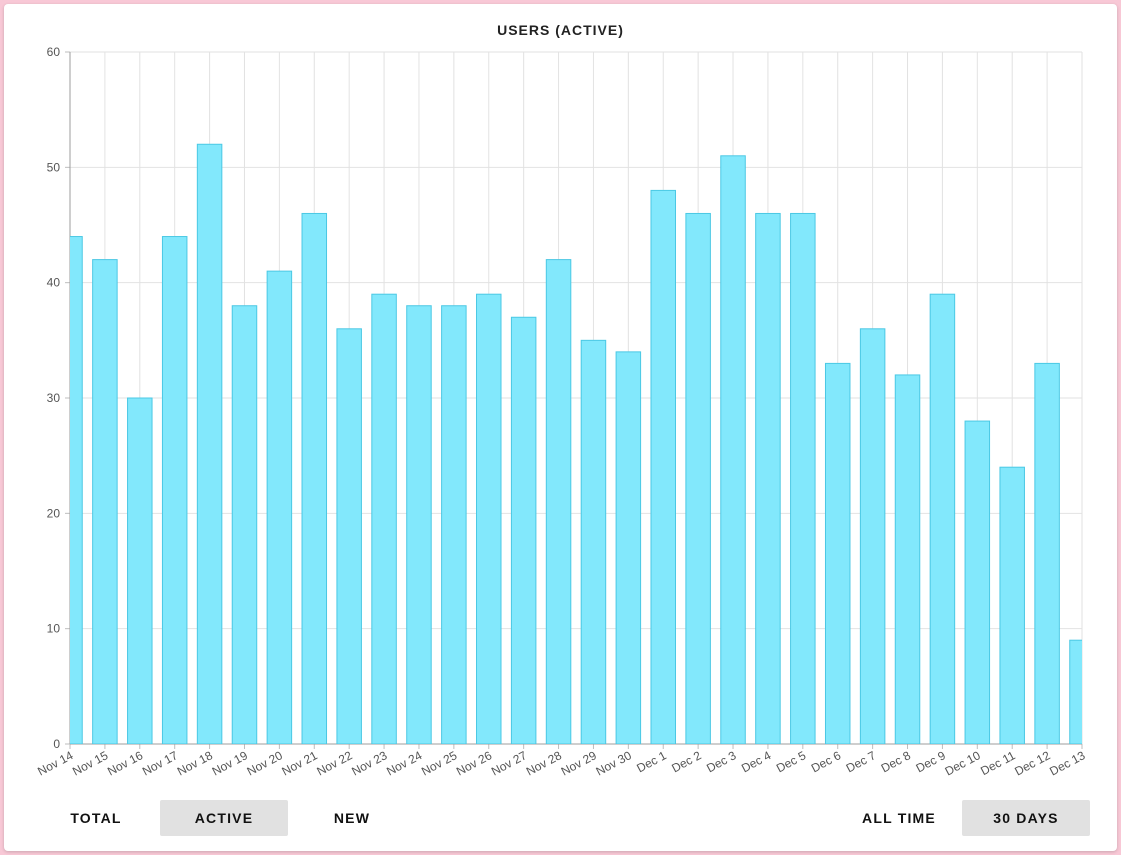  What do you see at coordinates (96, 818) in the screenshot?
I see `total-button: TOTAL` at bounding box center [96, 818].